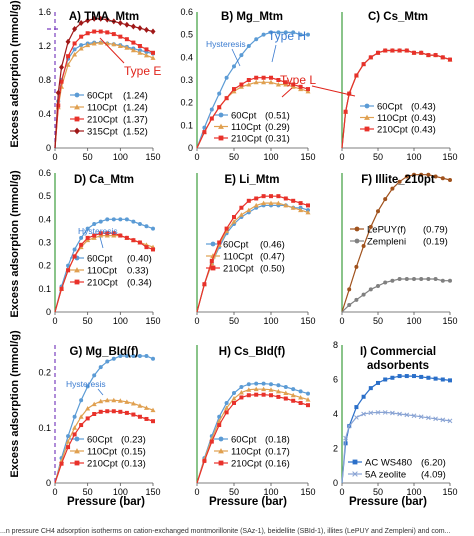 This screenshot has height=536, width=474. What do you see at coordinates (44, 46) in the screenshot?
I see `y-tick-label: 1.2` at bounding box center [44, 46].